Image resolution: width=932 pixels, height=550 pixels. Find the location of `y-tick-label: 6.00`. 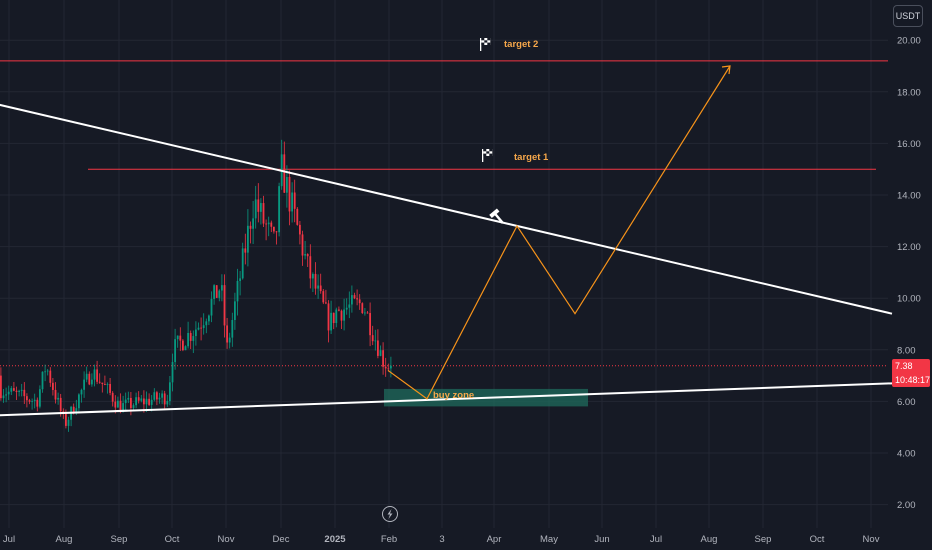

y-tick-label: 6.00 is located at coordinates (906, 402).